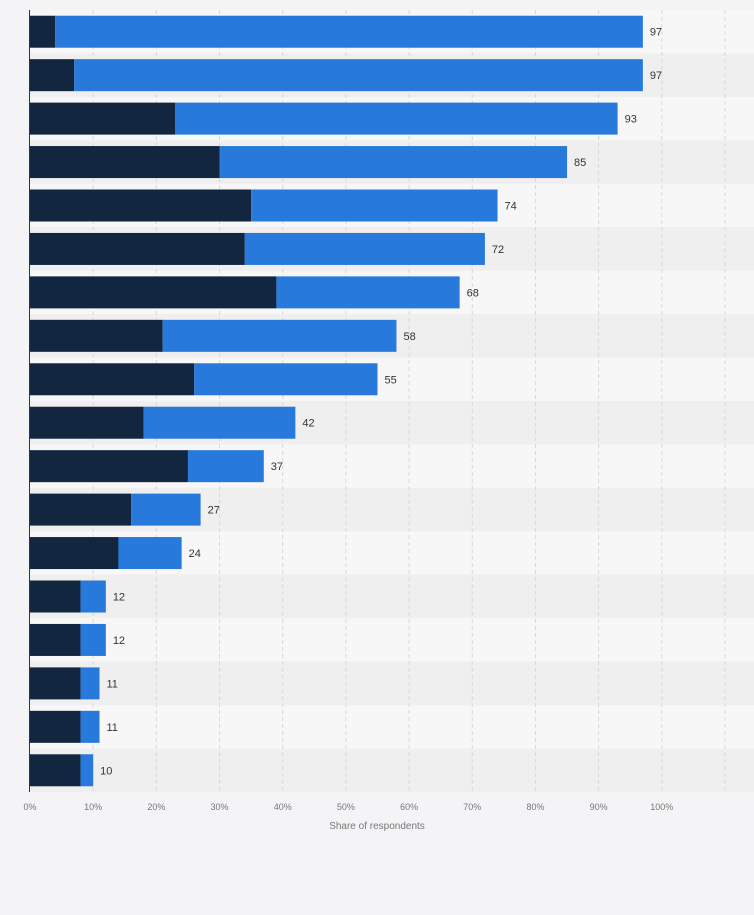 The image size is (754, 915). I want to click on bar-value-label: 85, so click(580, 163).